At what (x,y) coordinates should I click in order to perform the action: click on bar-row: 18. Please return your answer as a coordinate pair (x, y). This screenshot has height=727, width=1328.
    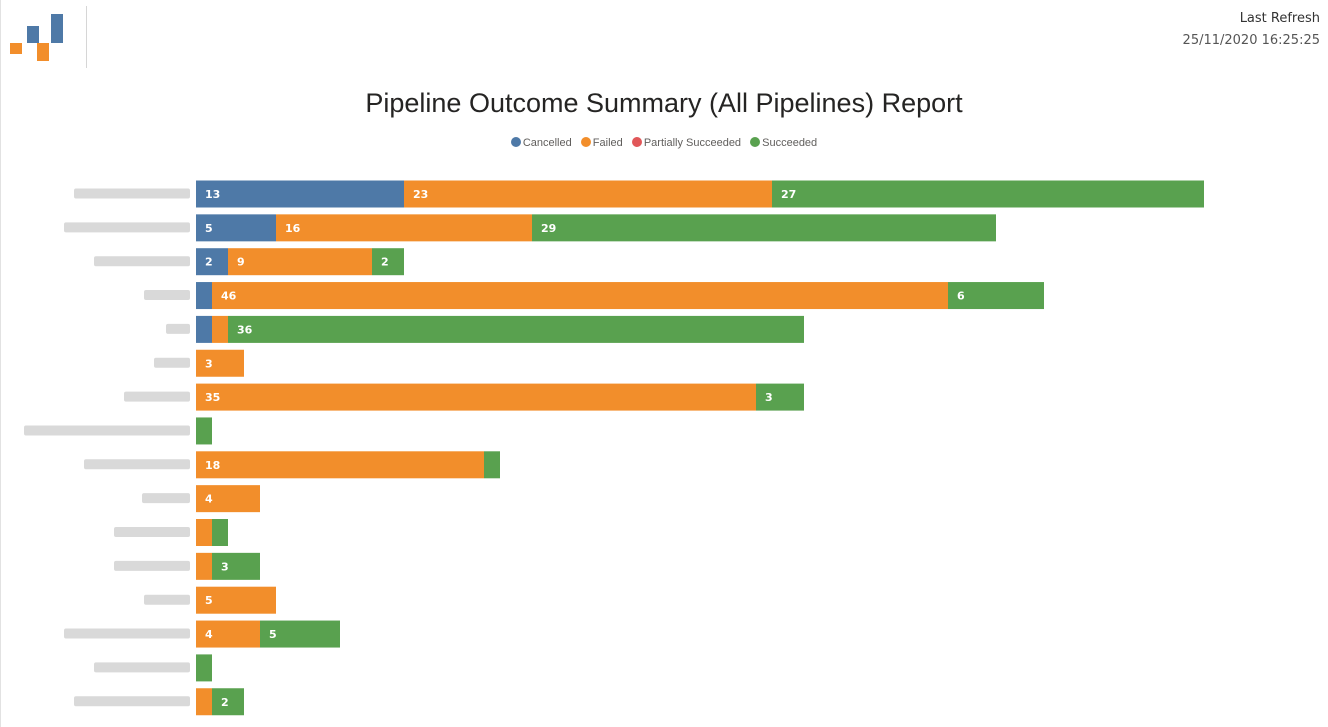
    Looking at the image, I should click on (292, 465).